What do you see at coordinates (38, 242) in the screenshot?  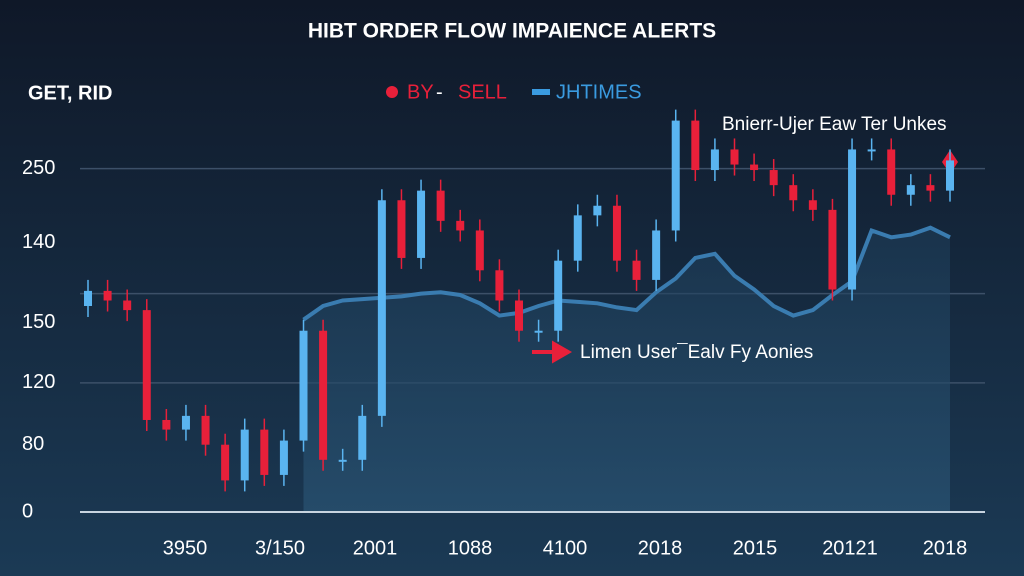 I see `y-tick-label: 140` at bounding box center [38, 242].